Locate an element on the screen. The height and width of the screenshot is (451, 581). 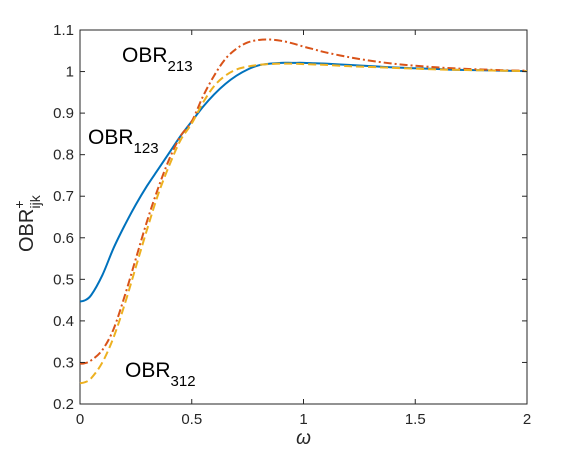
y-axis-label: OBR+ijk is located at coordinates (27, 223).